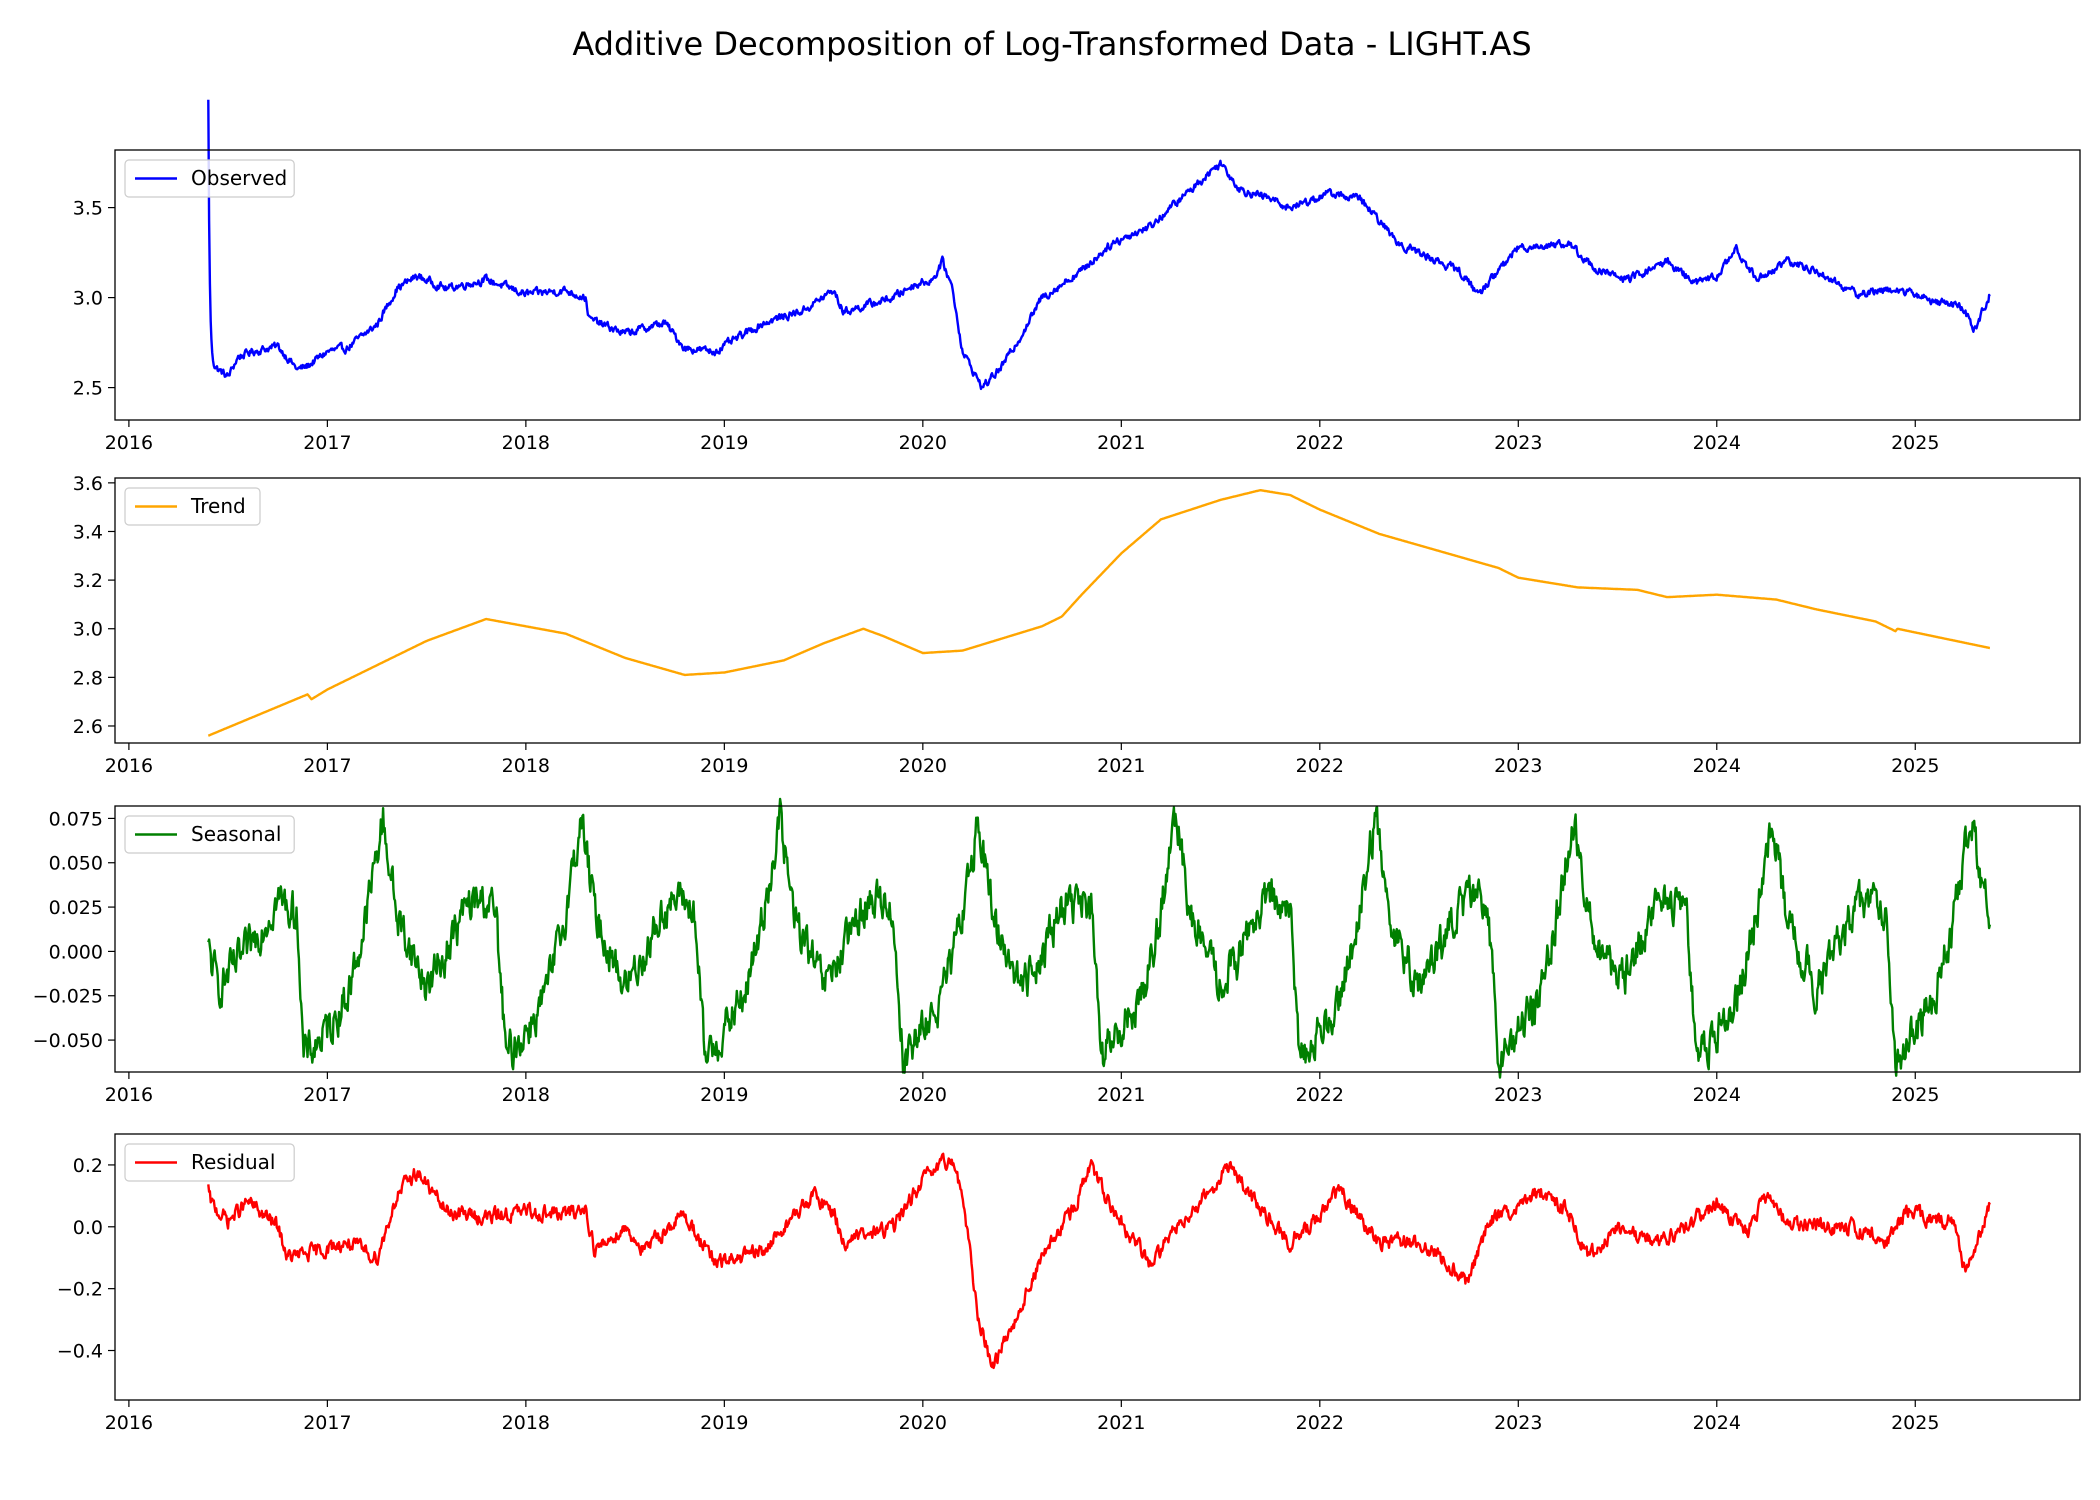 Image resolution: width=2100 pixels, height=1500 pixels. What do you see at coordinates (923, 1095) in the screenshot?
I see `seasonal-x-tick-label: 2020` at bounding box center [923, 1095].